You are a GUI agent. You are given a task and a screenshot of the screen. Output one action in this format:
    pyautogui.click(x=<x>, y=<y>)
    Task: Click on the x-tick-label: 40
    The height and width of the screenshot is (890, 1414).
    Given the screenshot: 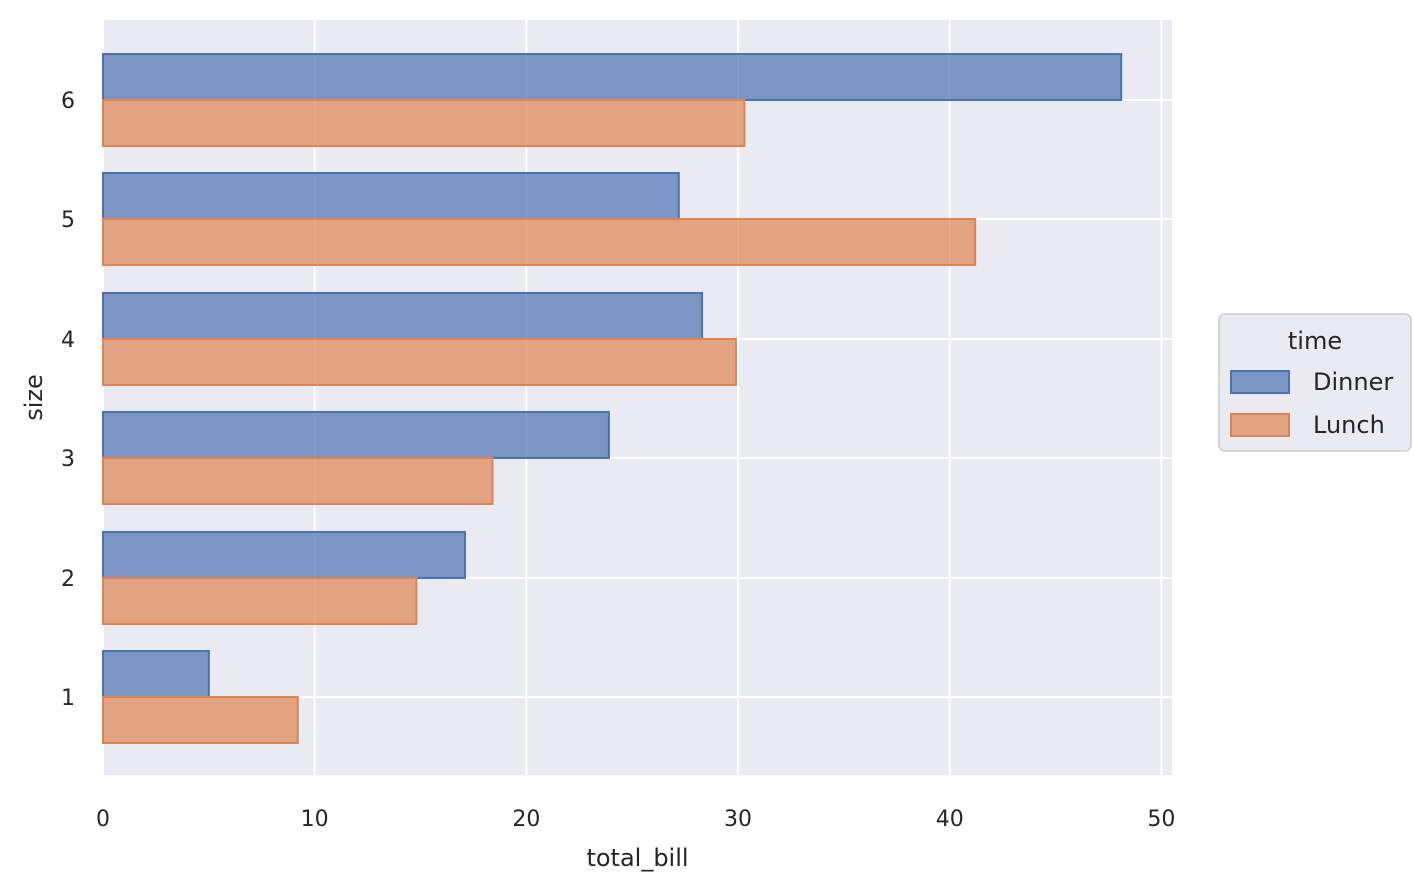 What is the action you would take?
    pyautogui.click(x=950, y=819)
    